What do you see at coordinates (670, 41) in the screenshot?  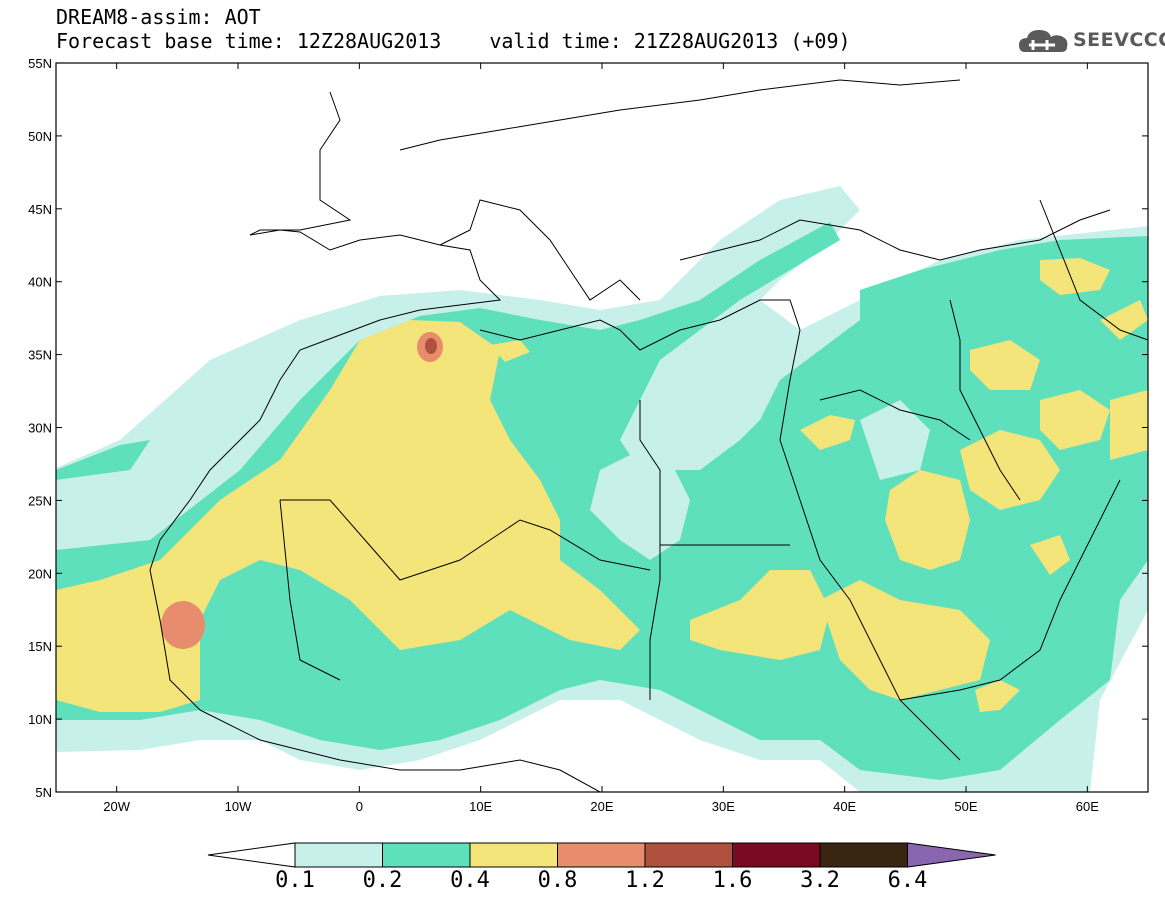 I see `valid-time-label: valid time: 21Z28AUG2013 (+09)` at bounding box center [670, 41].